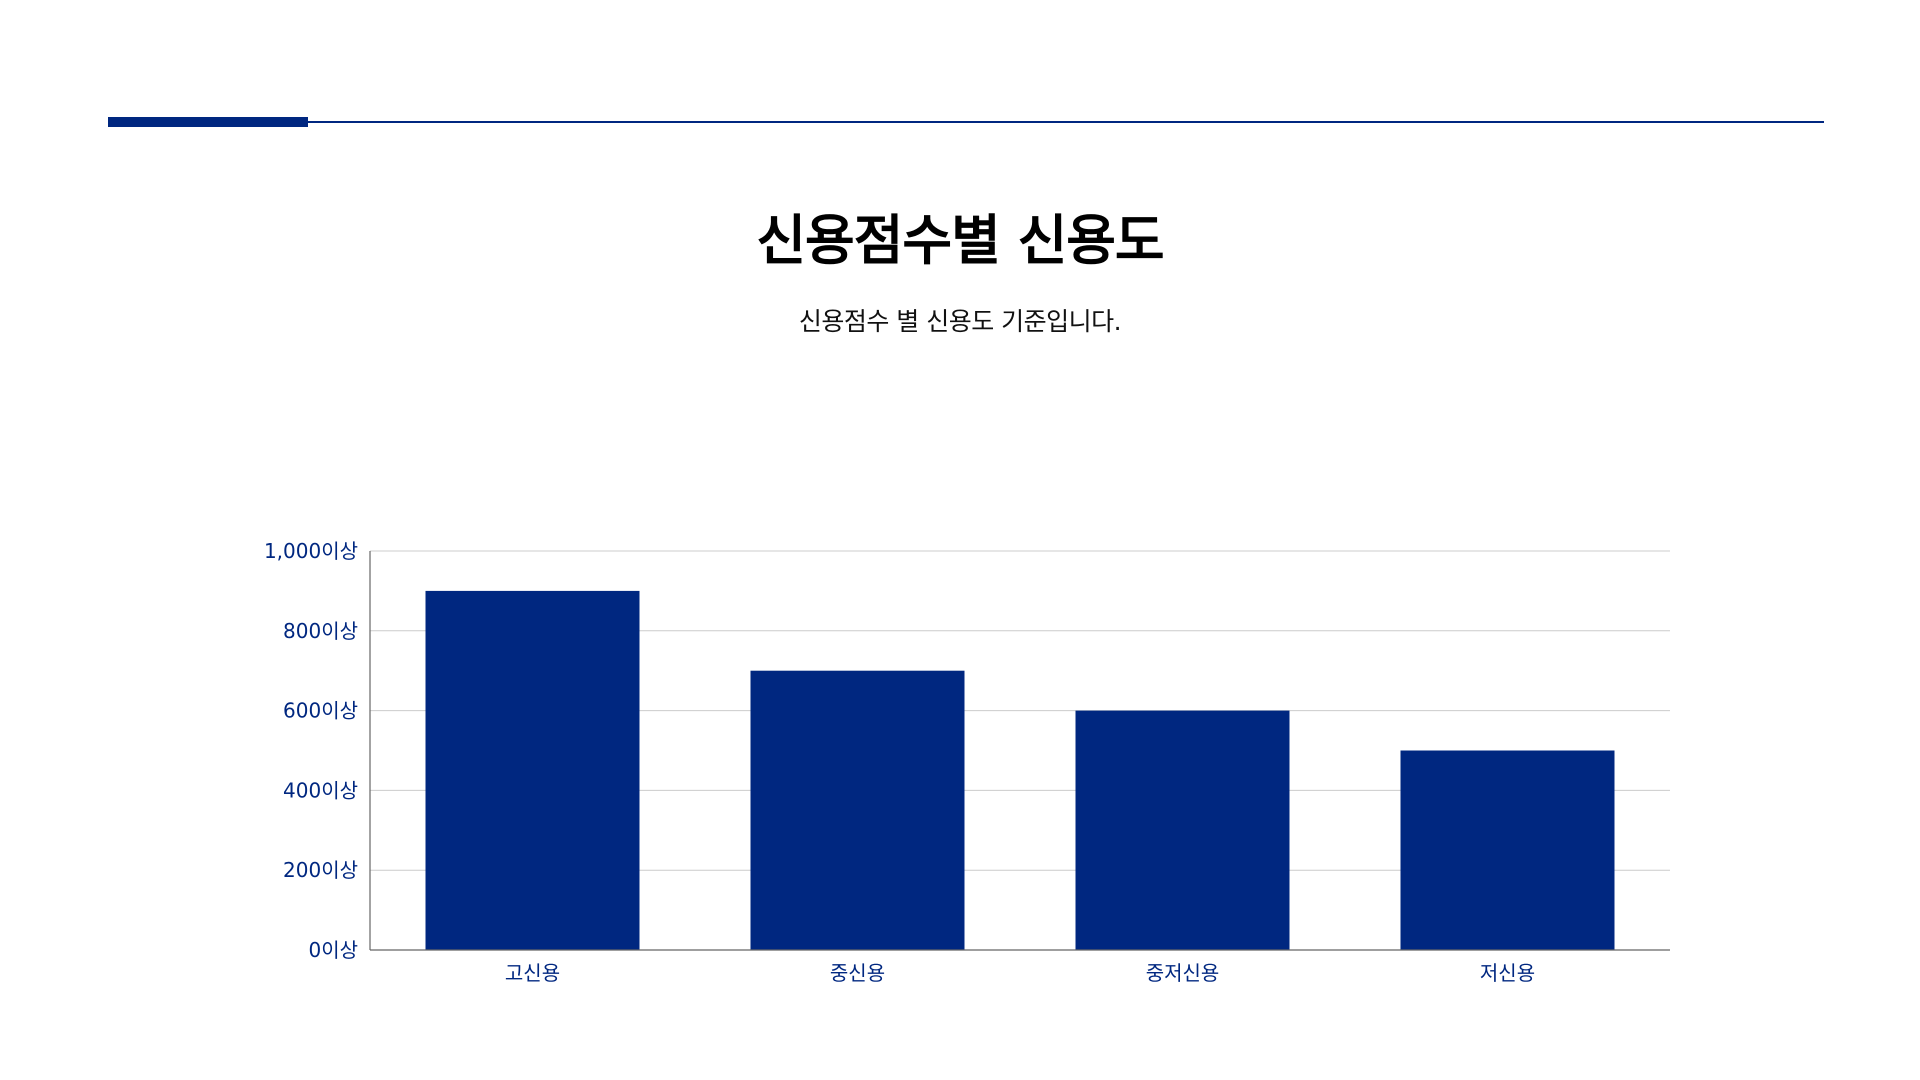 The width and height of the screenshot is (1920, 1080). Describe the element at coordinates (960, 240) in the screenshot. I see `page-title: 신용점수별 신용도` at that location.